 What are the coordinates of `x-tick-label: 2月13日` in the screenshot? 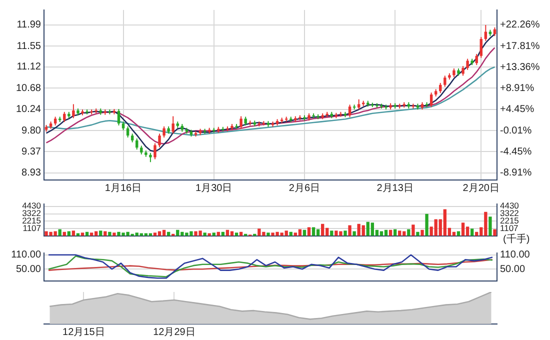 It's located at (395, 188).